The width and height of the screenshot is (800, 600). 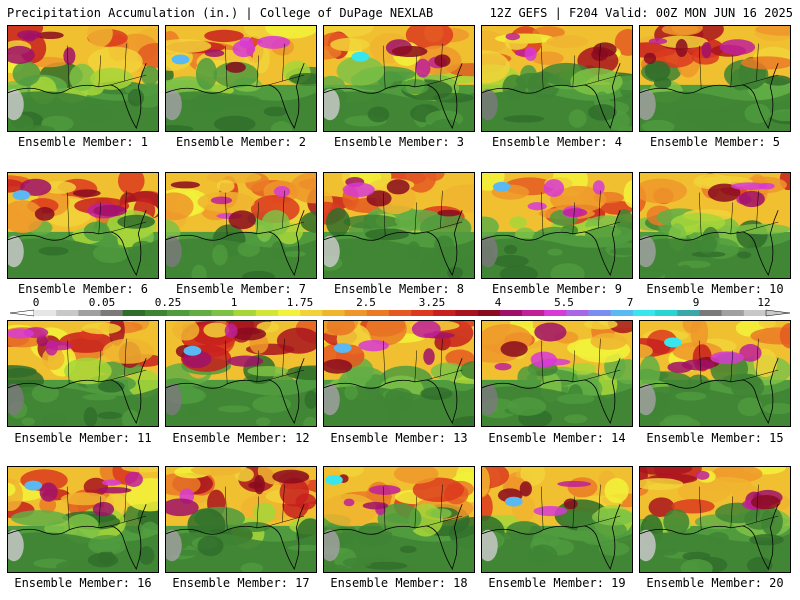 I want to click on ensemble-member-label: Ensemble Member: 17, so click(x=241, y=583).